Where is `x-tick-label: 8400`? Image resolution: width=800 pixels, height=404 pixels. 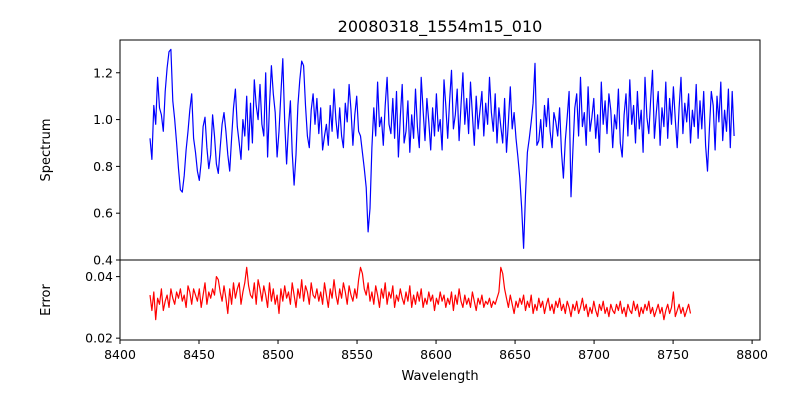
x-tick-label: 8400 is located at coordinates (120, 354).